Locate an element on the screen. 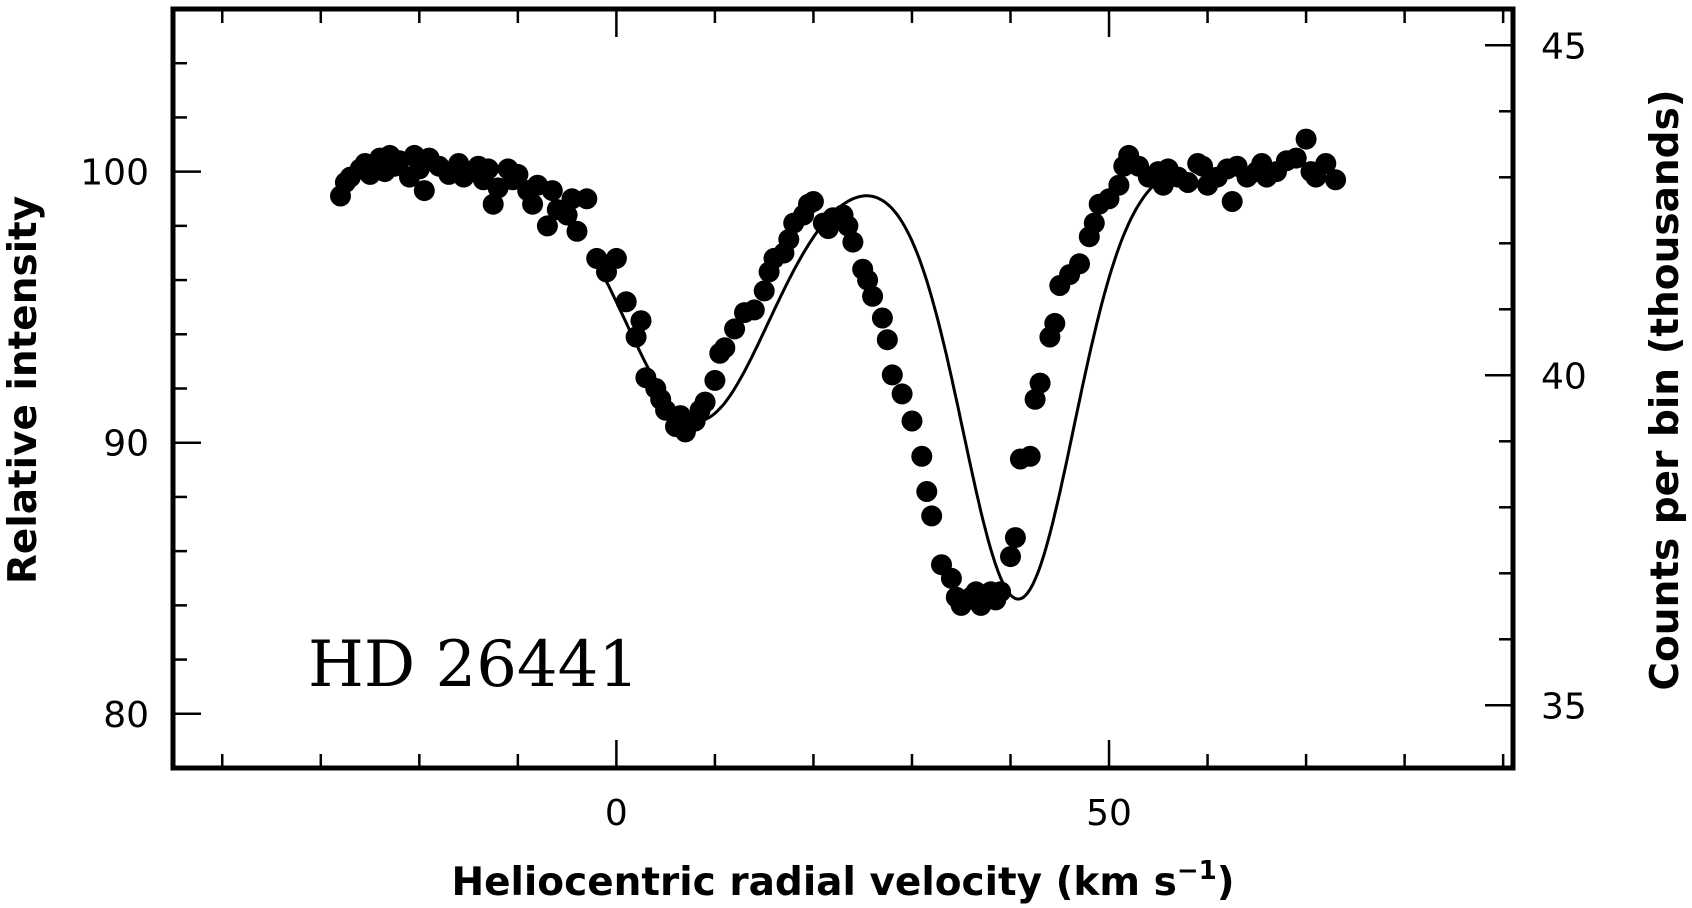 The width and height of the screenshot is (1692, 908). x-axis-title-close: ) is located at coordinates (1226, 882).